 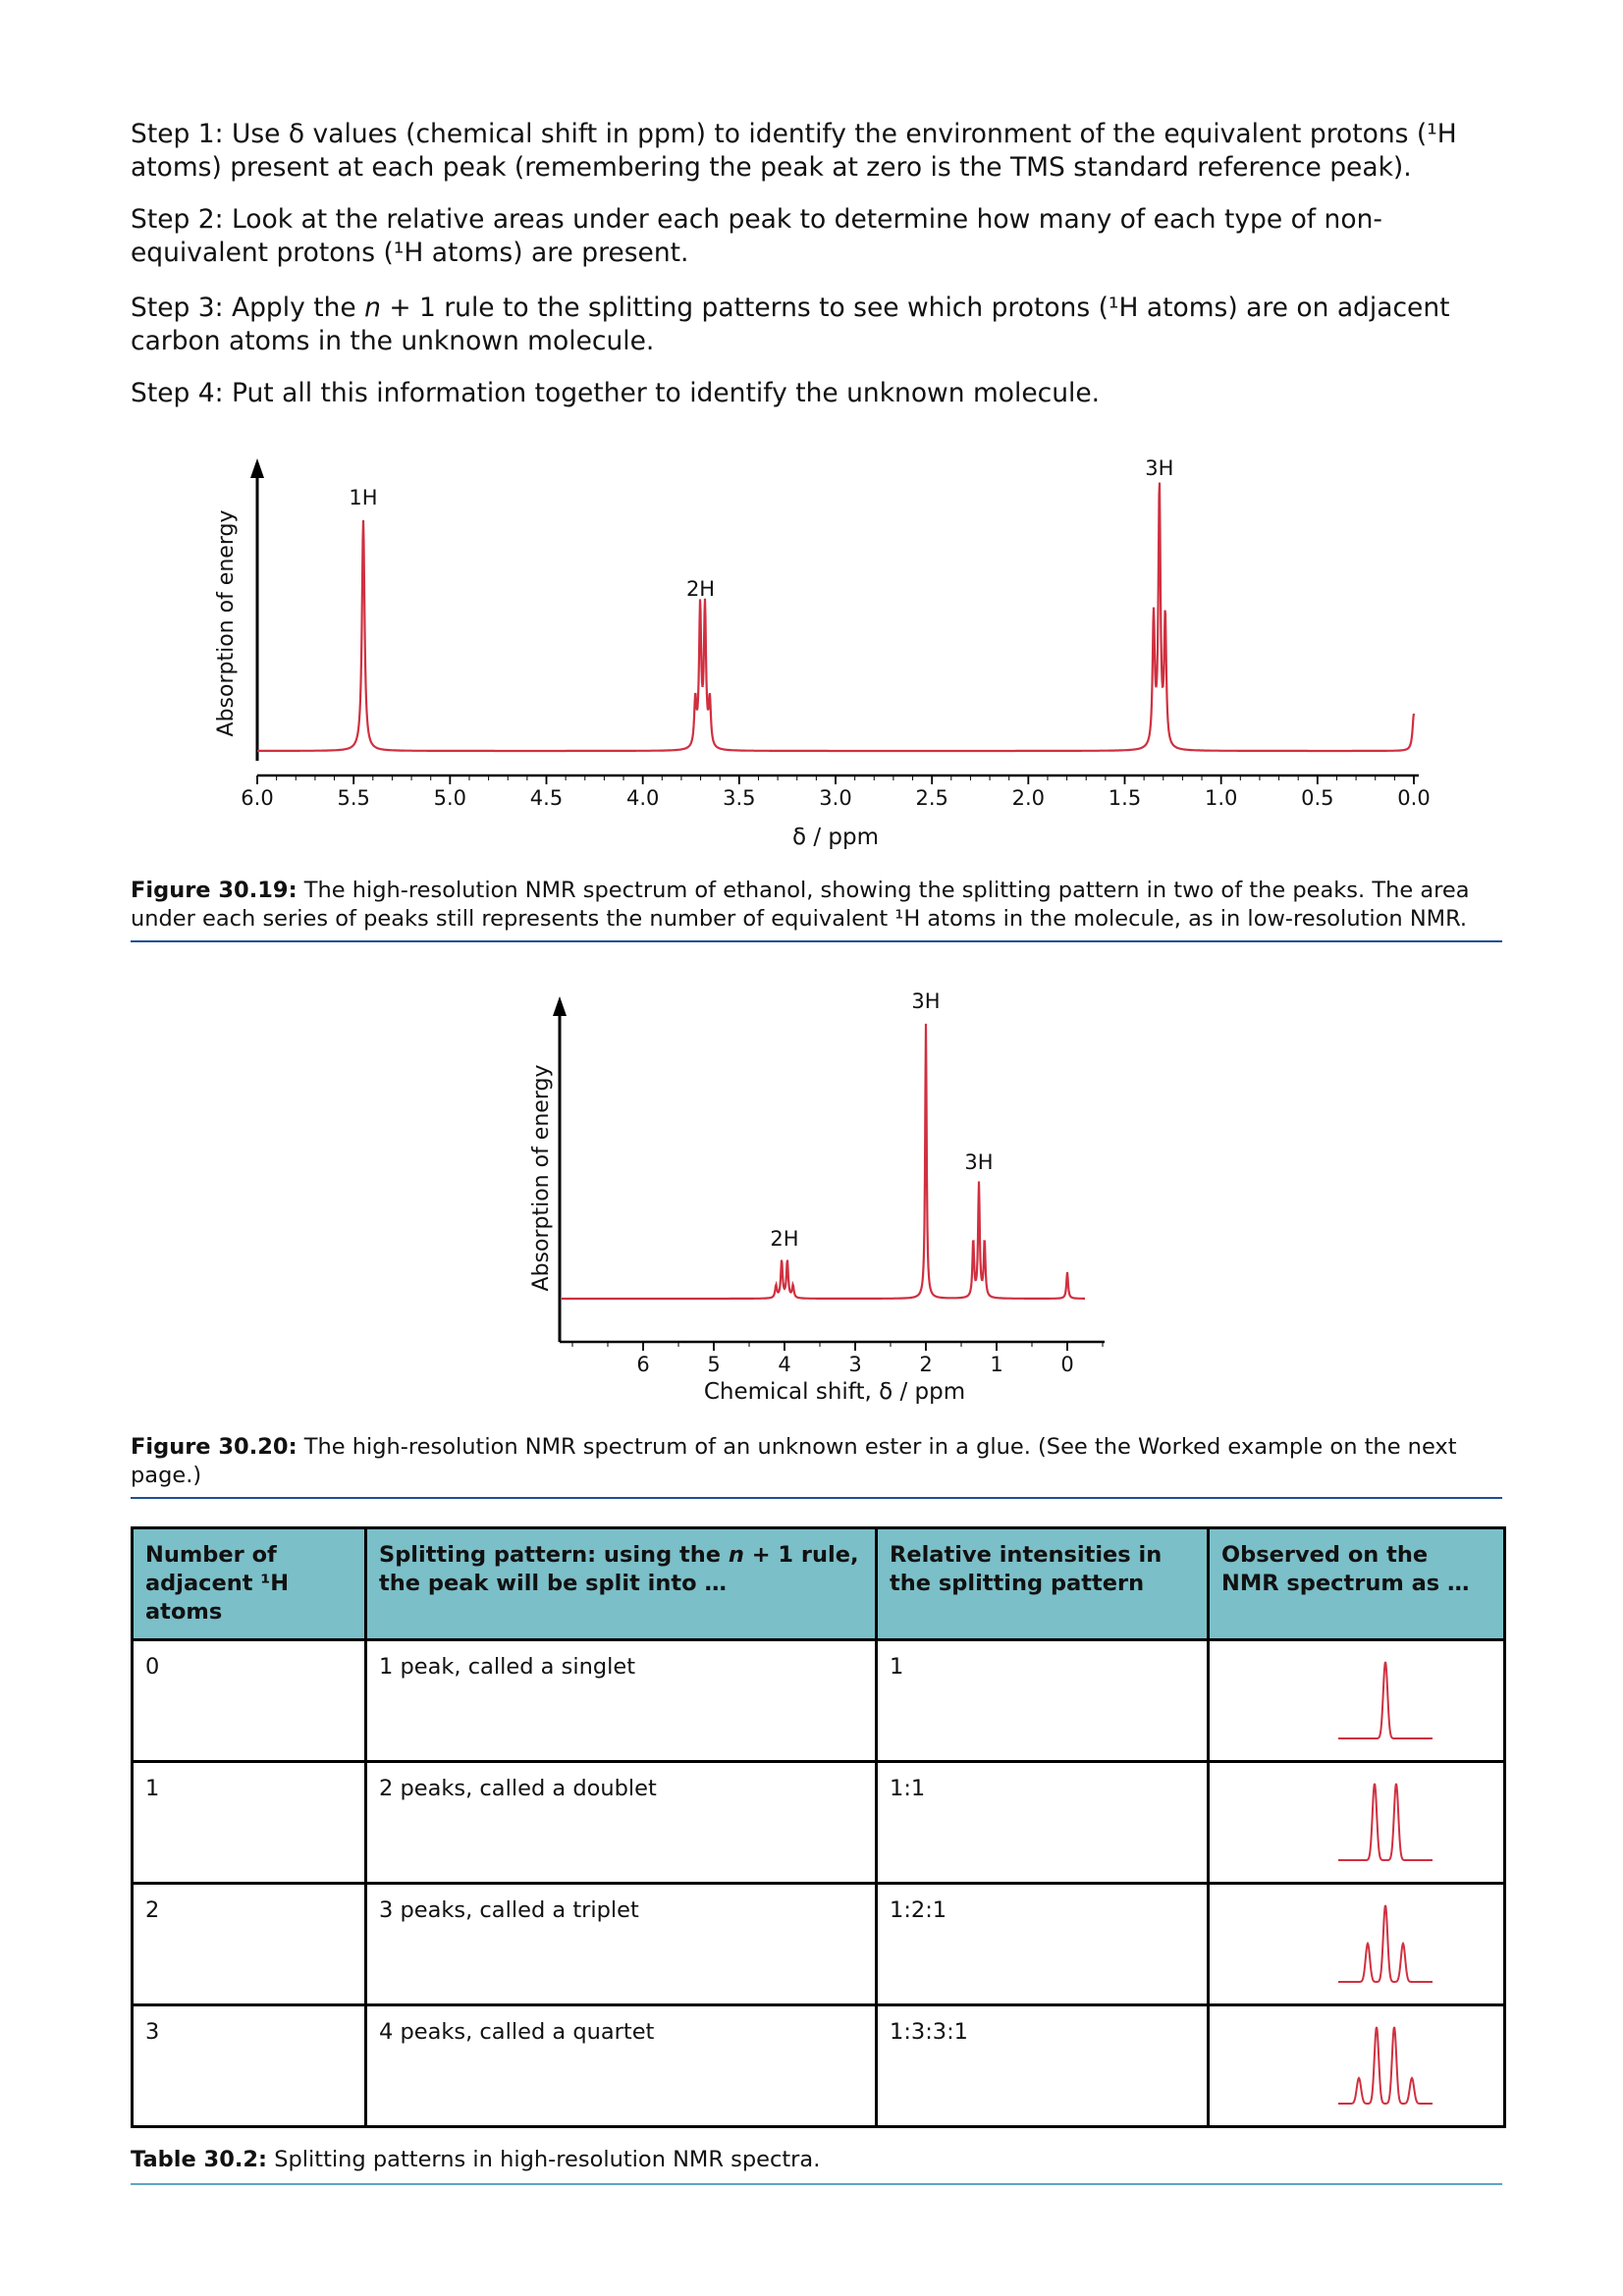 I want to click on singlet-peak-icon, so click(x=1386, y=1700).